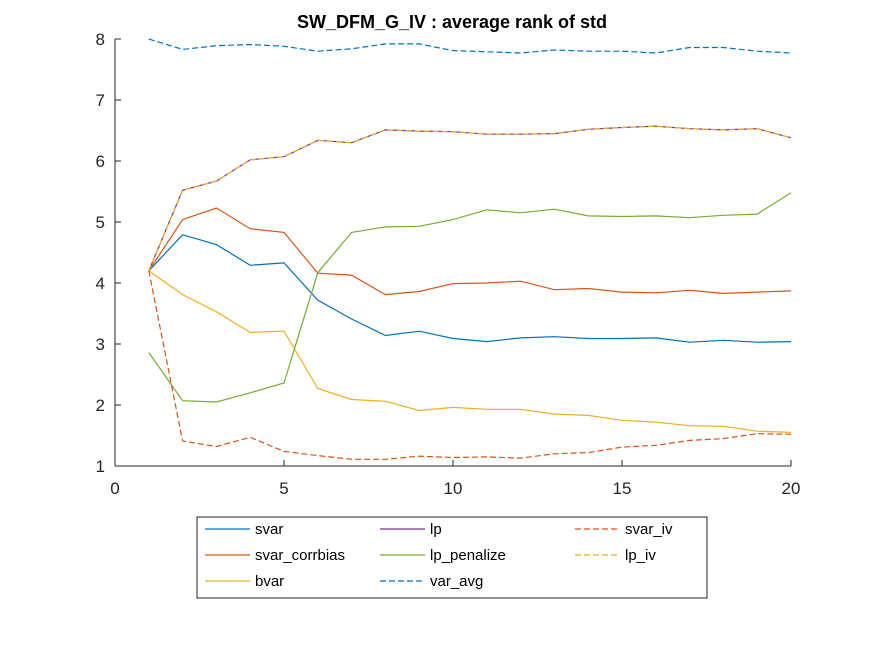 This screenshot has width=875, height=656. Describe the element at coordinates (622, 488) in the screenshot. I see `x-tick-label: 15` at that location.